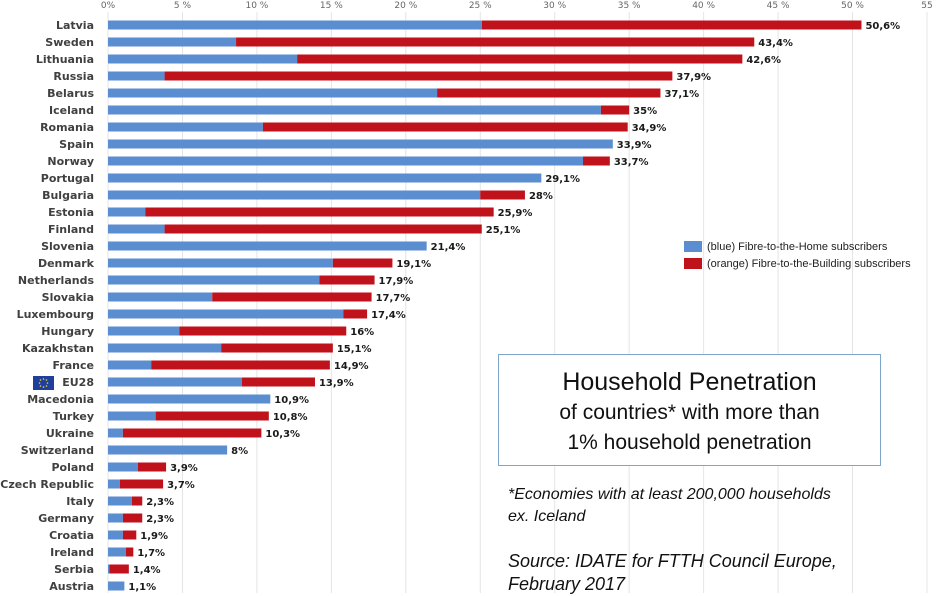 This screenshot has height=596, width=948. What do you see at coordinates (66, 263) in the screenshot?
I see `category-label: Denmark` at bounding box center [66, 263].